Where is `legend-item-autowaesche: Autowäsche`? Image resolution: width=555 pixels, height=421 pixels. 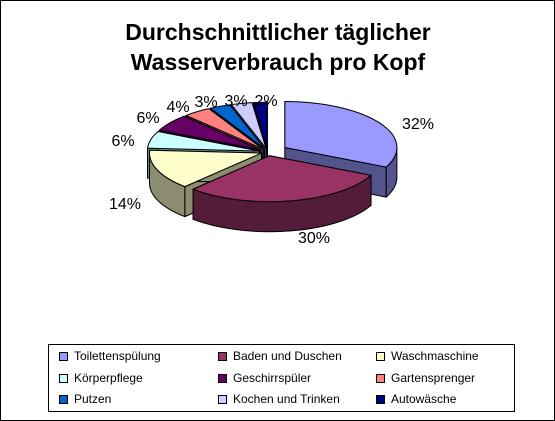
legend-item-autowaesche: Autowäsche is located at coordinates (416, 399).